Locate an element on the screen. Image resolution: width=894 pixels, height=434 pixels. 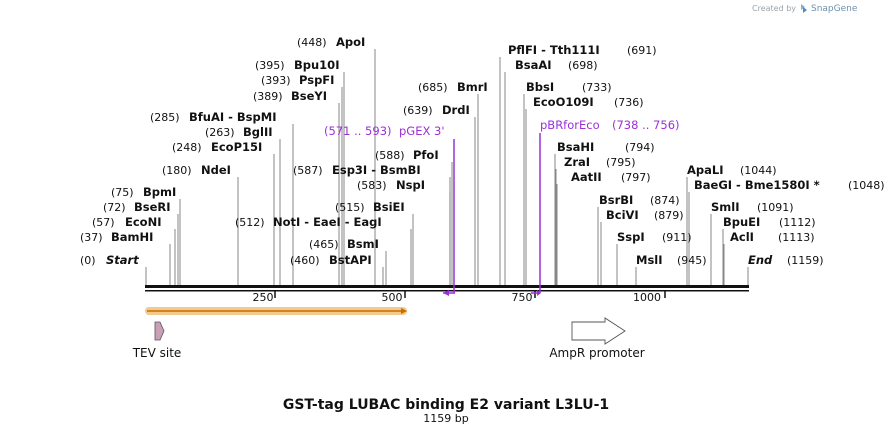
site-position: (879) is located at coordinates (669, 215).